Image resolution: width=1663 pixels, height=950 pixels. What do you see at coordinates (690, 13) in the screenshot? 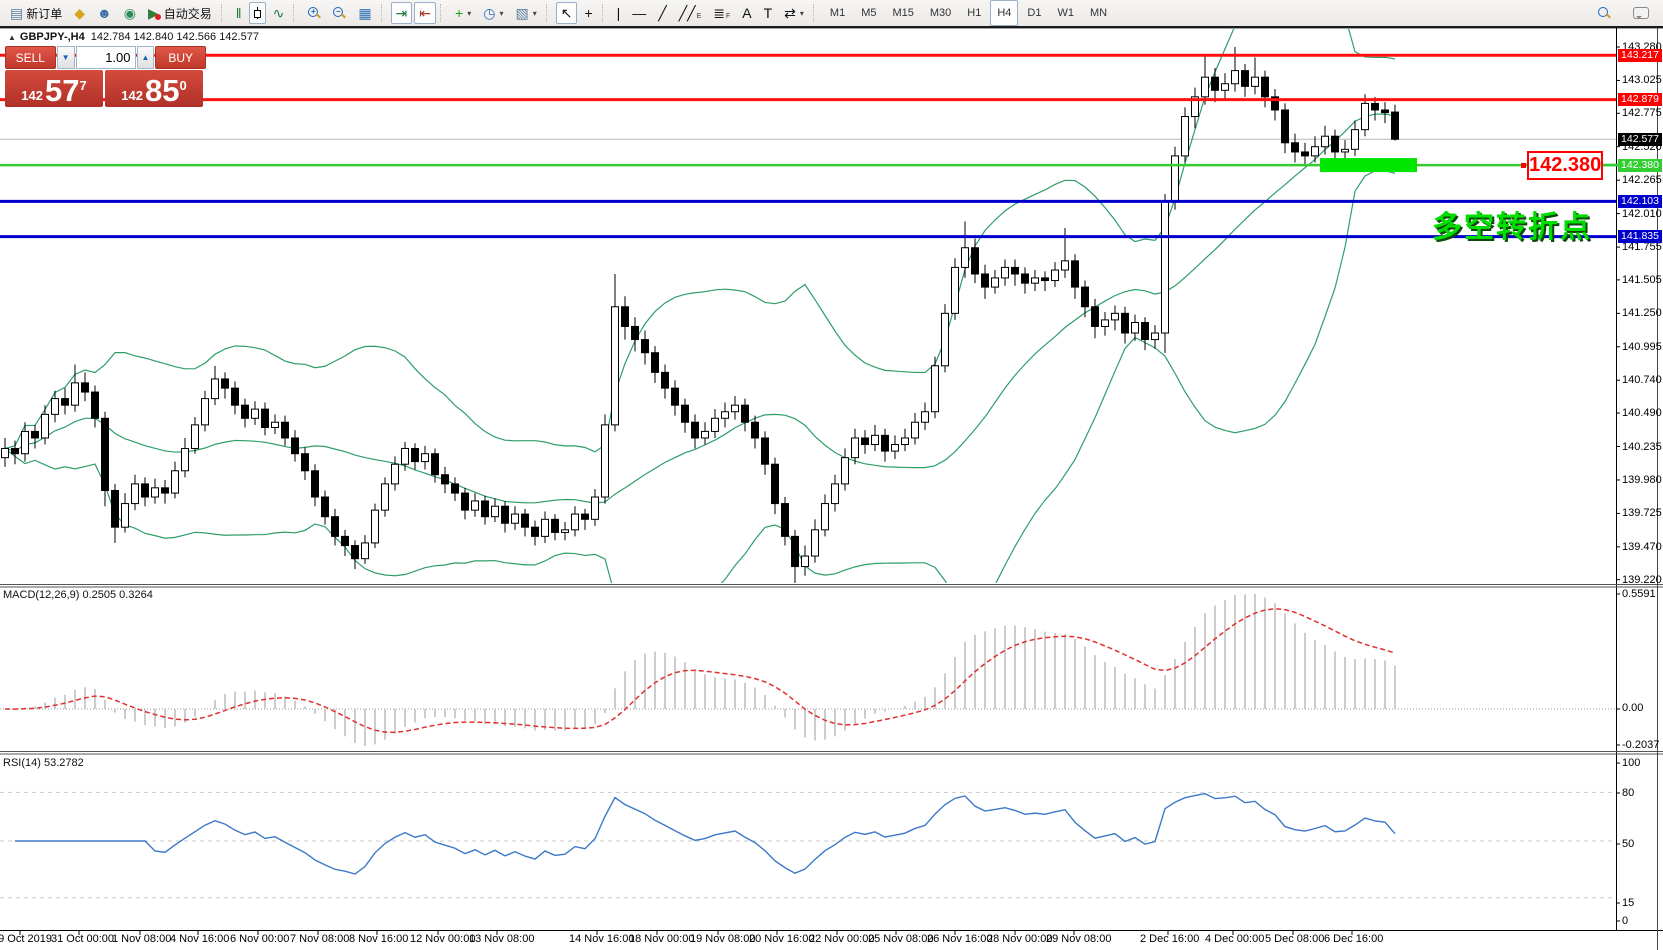
I see `equidistant-channel-icon: ╱╱ E` at bounding box center [690, 13].